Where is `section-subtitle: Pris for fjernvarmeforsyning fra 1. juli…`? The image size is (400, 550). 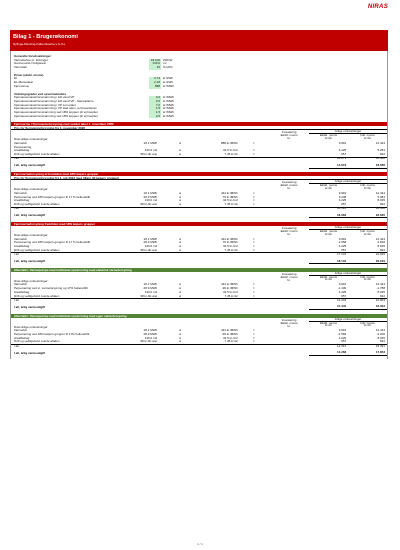
section-subtitle: Pris for fjernvarmeforsyning fra 1. juli… is located at coordinates (199, 178).